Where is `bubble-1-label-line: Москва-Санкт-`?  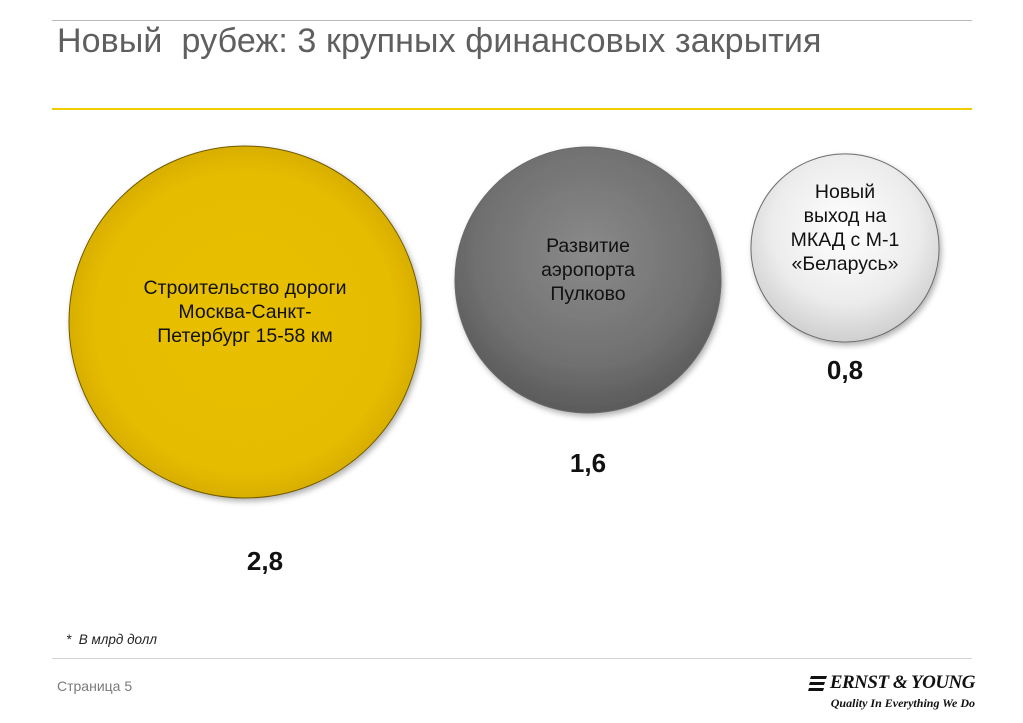
bubble-1-label-line: Москва-Санкт- is located at coordinates (244, 312).